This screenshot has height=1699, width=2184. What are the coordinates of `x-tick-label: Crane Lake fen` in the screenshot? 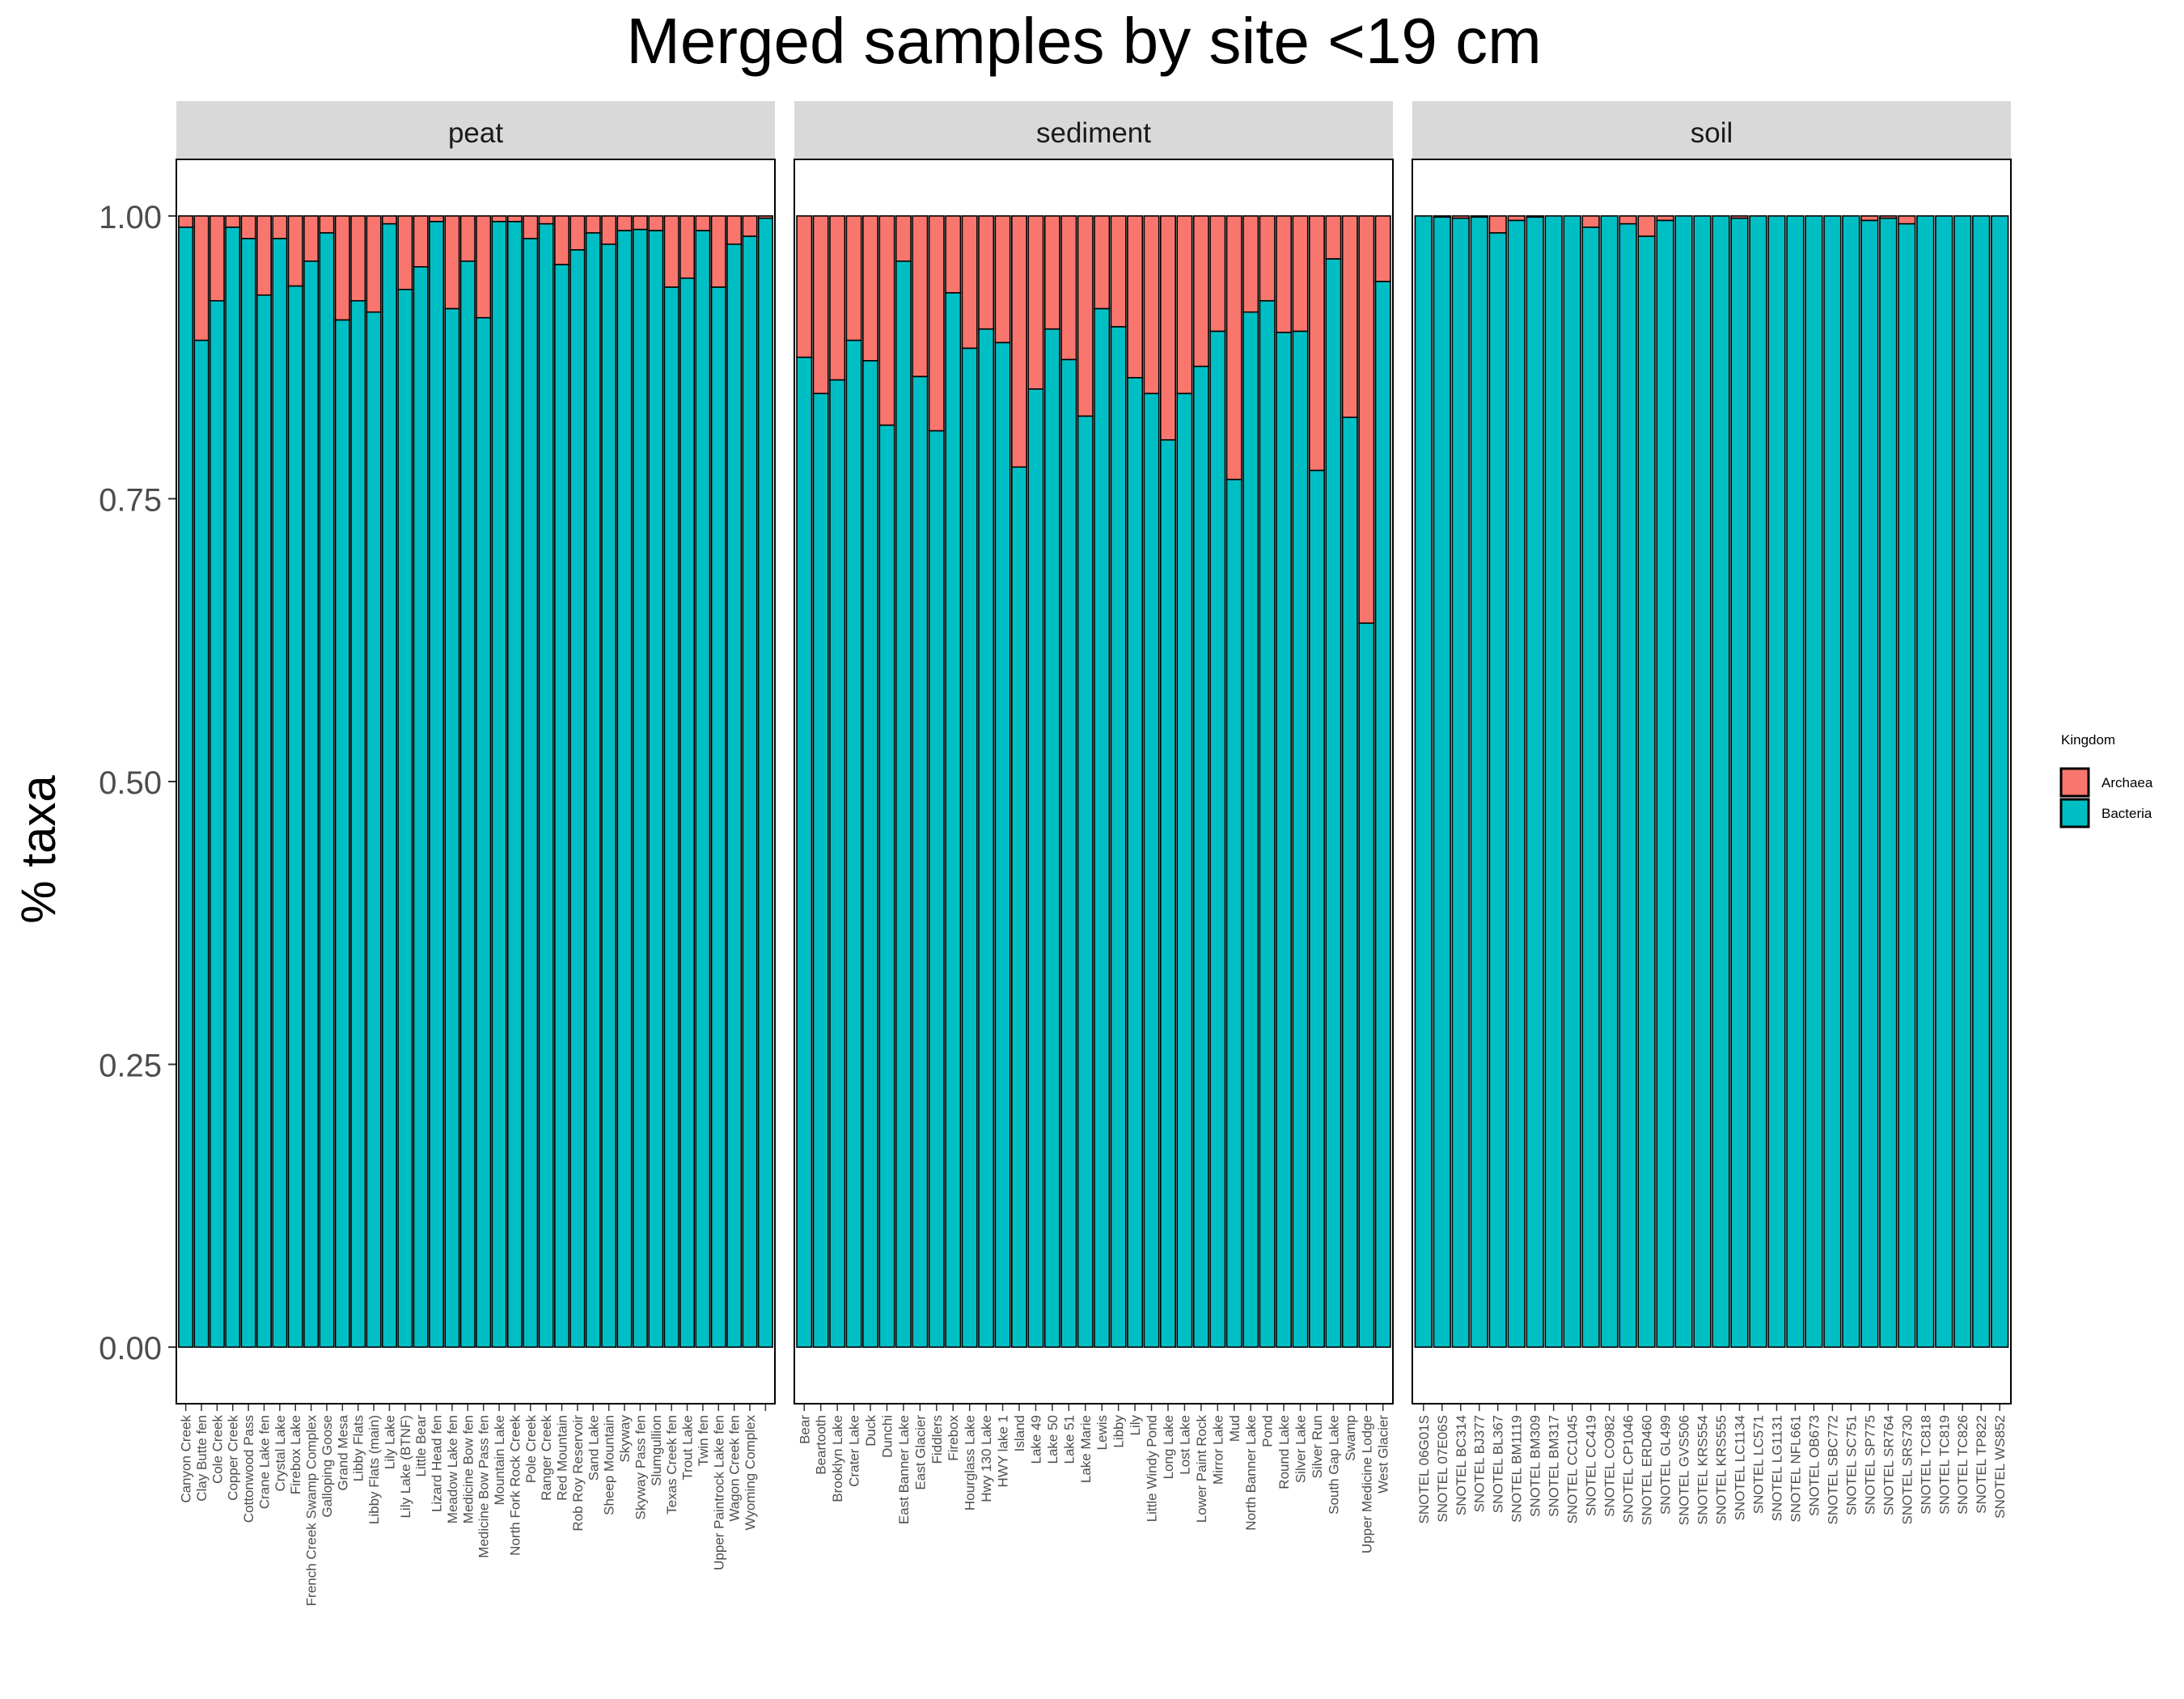 It's located at (264, 1462).